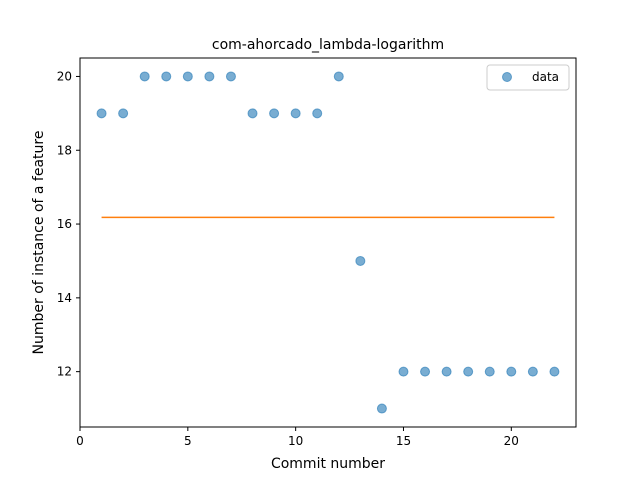  I want to click on x-tick-label: 0, so click(80, 441).